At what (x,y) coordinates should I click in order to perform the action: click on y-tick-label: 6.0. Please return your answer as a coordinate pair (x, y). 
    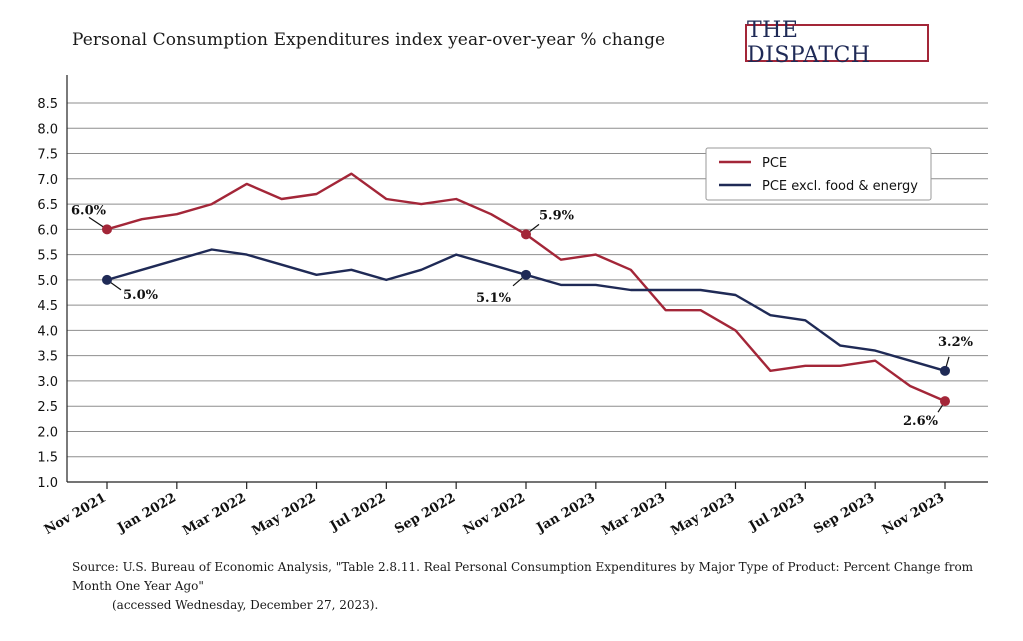
    Looking at the image, I should click on (47, 230).